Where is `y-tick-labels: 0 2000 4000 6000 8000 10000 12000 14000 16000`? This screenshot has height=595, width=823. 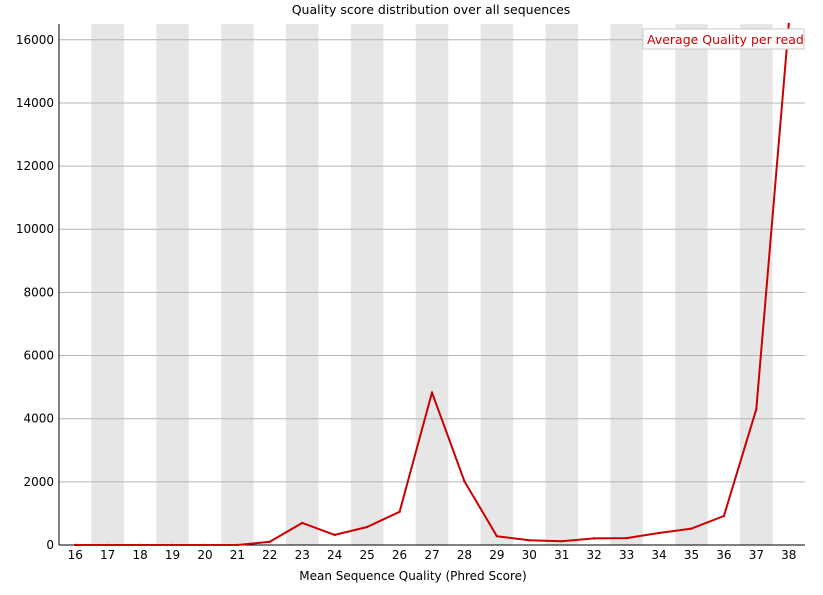
y-tick-labels: 0 2000 4000 6000 8000 10000 12000 14000 16000 is located at coordinates (35, 292).